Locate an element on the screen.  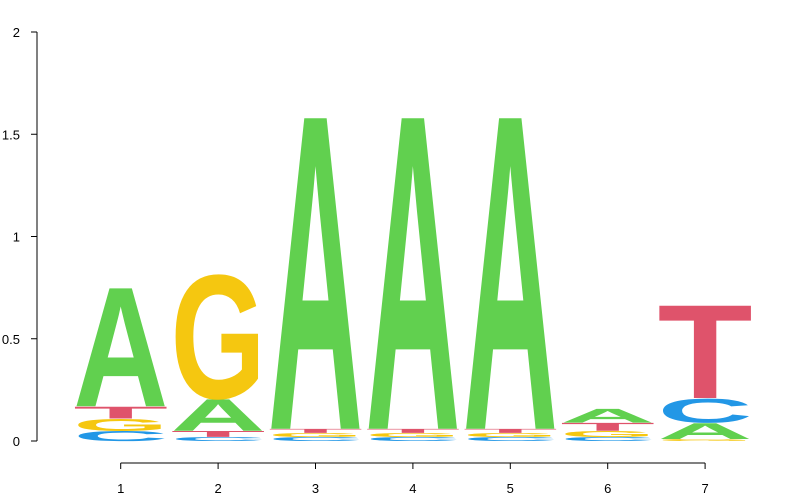
x-tick-label: 5 is located at coordinates (510, 488).